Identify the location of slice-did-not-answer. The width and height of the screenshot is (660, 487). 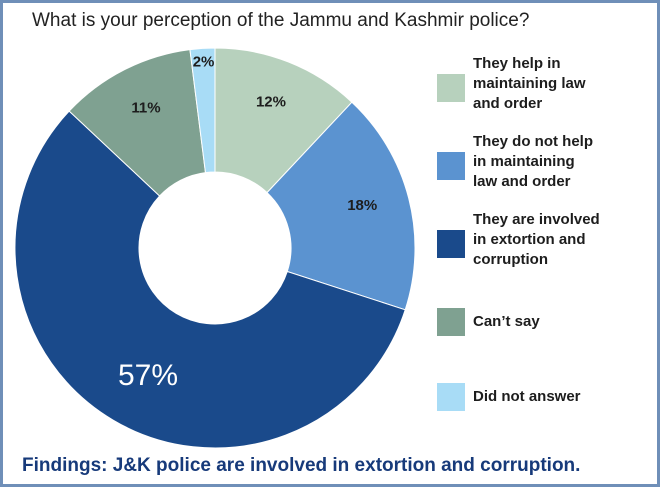
(202, 110).